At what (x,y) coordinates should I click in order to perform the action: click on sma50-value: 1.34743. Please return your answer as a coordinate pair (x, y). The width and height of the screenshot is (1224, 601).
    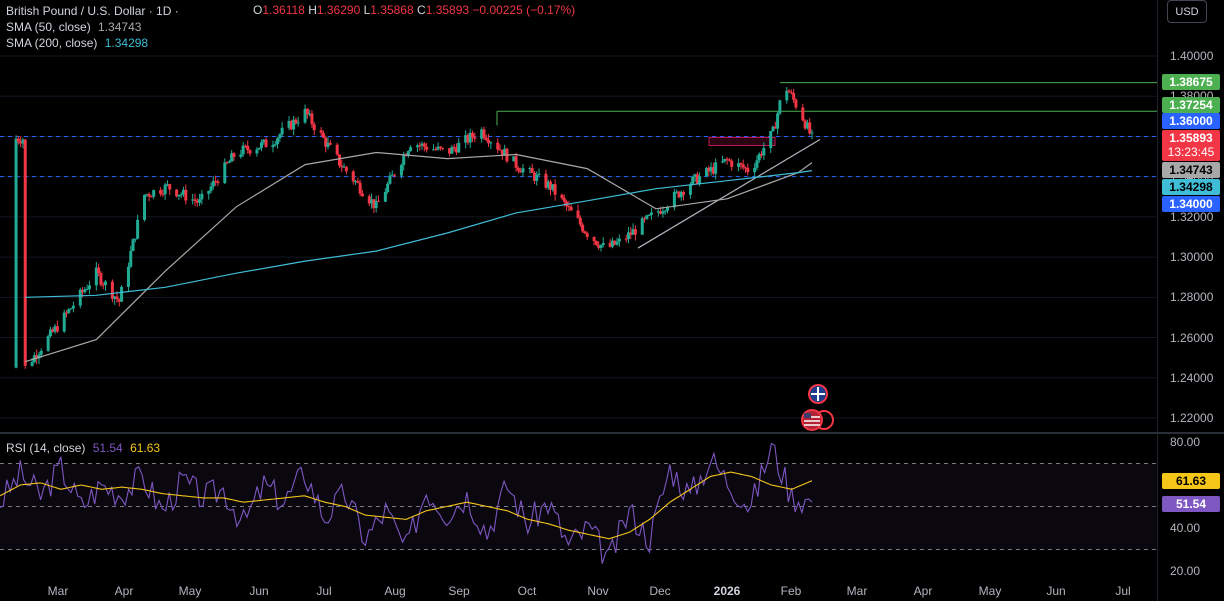
    Looking at the image, I should click on (120, 27).